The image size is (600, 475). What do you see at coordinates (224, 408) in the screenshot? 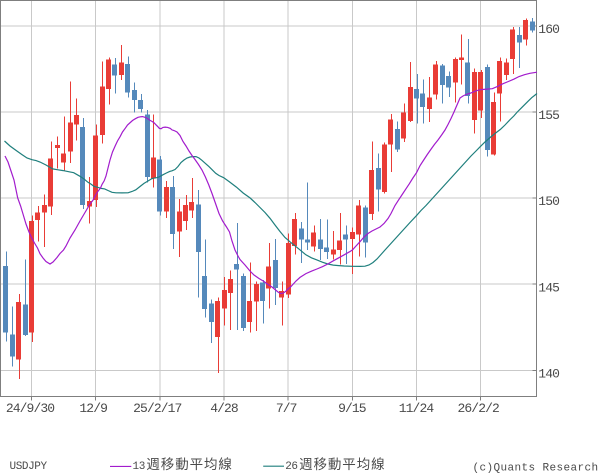
I see `svg-text: 4/28` at bounding box center [224, 408].